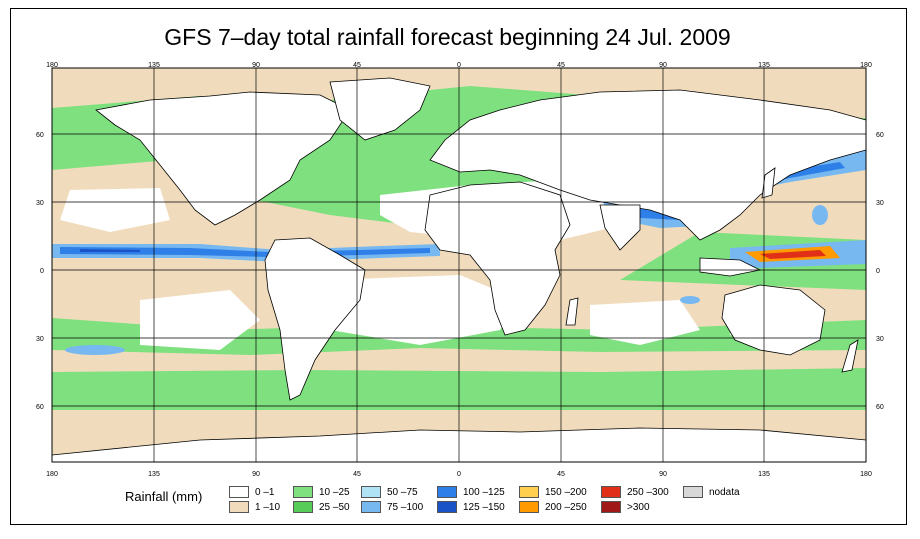  Describe the element at coordinates (484, 507) in the screenshot. I see `legend-label: 125 –150` at that location.